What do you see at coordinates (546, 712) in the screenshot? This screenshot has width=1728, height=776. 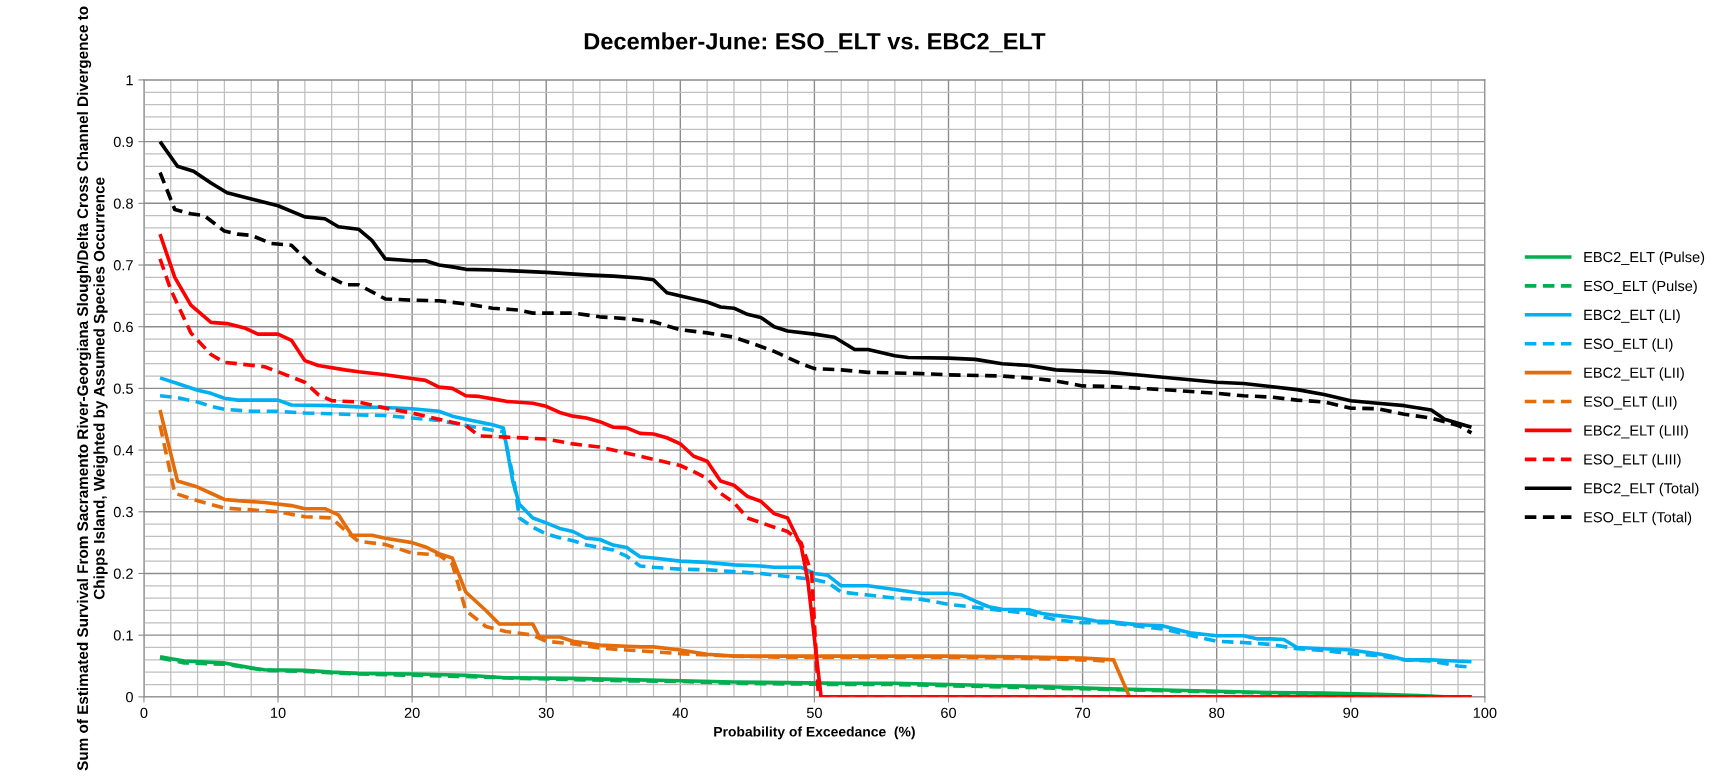 I see `x-tick-label: 30` at bounding box center [546, 712].